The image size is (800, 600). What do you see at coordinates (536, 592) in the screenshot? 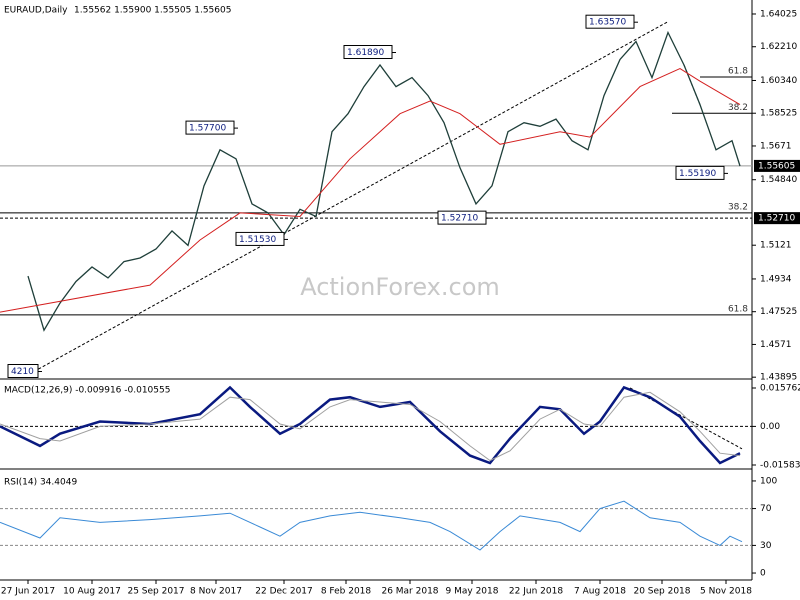
I see `x-tick-label: 22 Jun 2018` at bounding box center [536, 592].